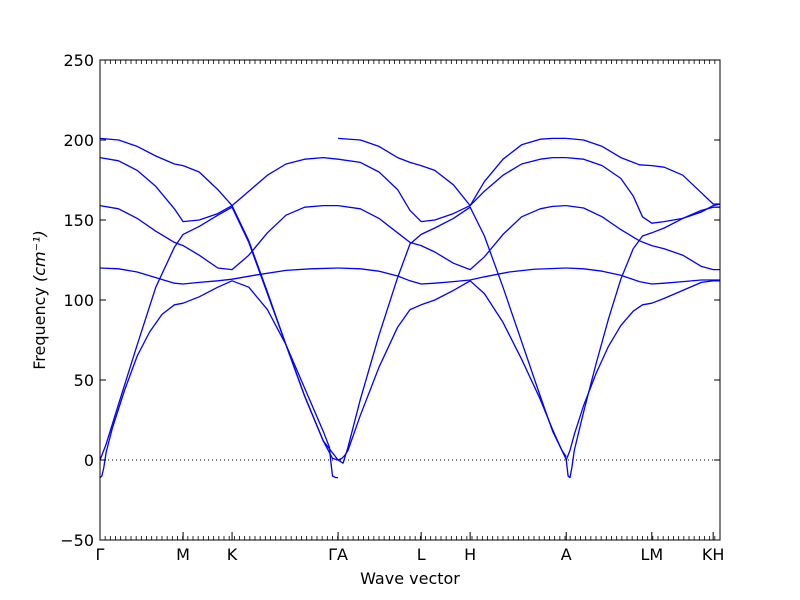  Describe the element at coordinates (100, 554) in the screenshot. I see `x-tick-label: Γ` at that location.